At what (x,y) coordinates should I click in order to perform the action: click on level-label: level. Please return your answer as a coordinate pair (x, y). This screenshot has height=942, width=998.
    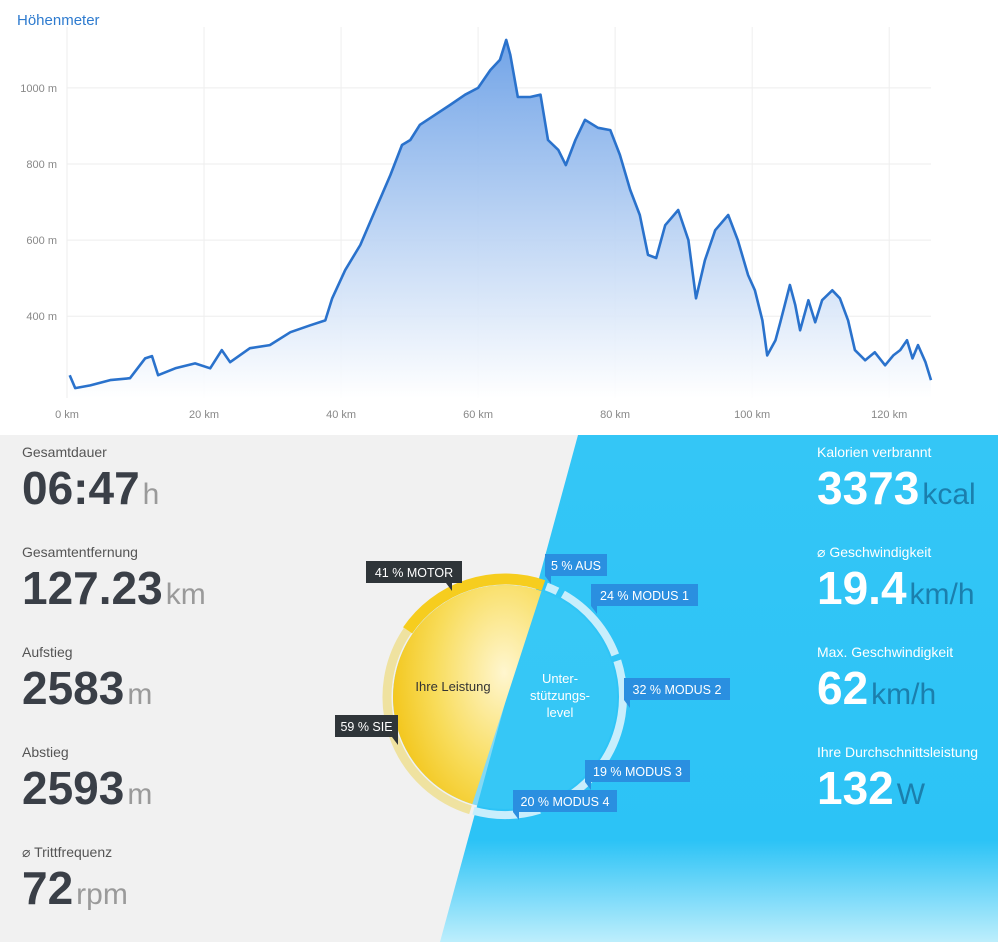
    Looking at the image, I should click on (560, 712).